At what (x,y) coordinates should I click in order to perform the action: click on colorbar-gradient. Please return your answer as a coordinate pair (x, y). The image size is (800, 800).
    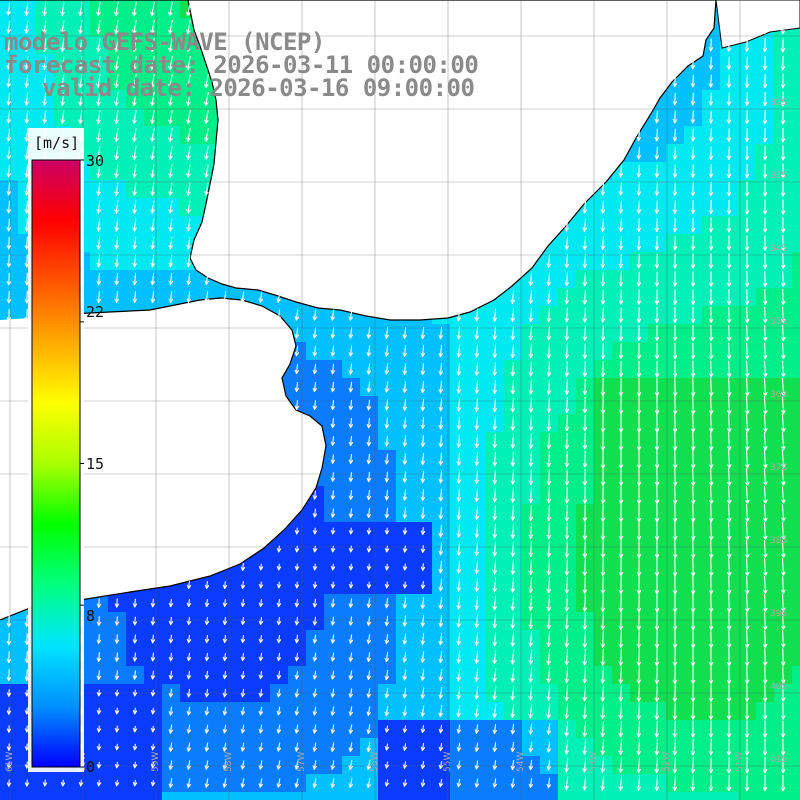
    Looking at the image, I should click on (56, 463).